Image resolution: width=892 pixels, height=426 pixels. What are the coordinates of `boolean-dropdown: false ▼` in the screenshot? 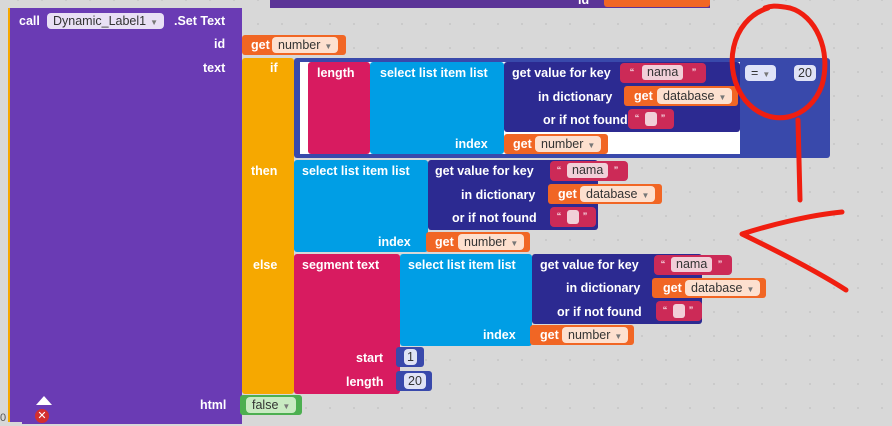 It's located at (271, 405).